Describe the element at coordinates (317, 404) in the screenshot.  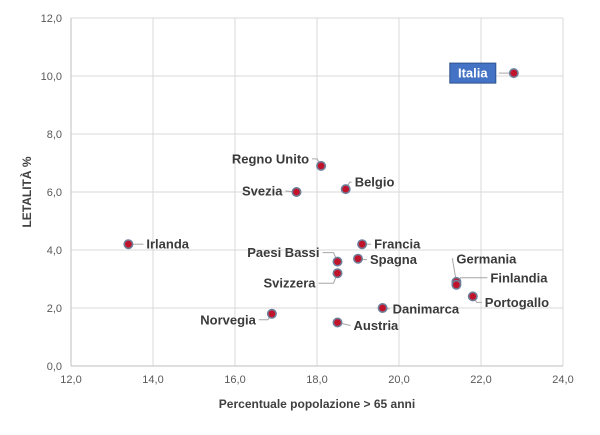
I see `x-axis-title: Percentuale popolazione > 65 anni` at that location.